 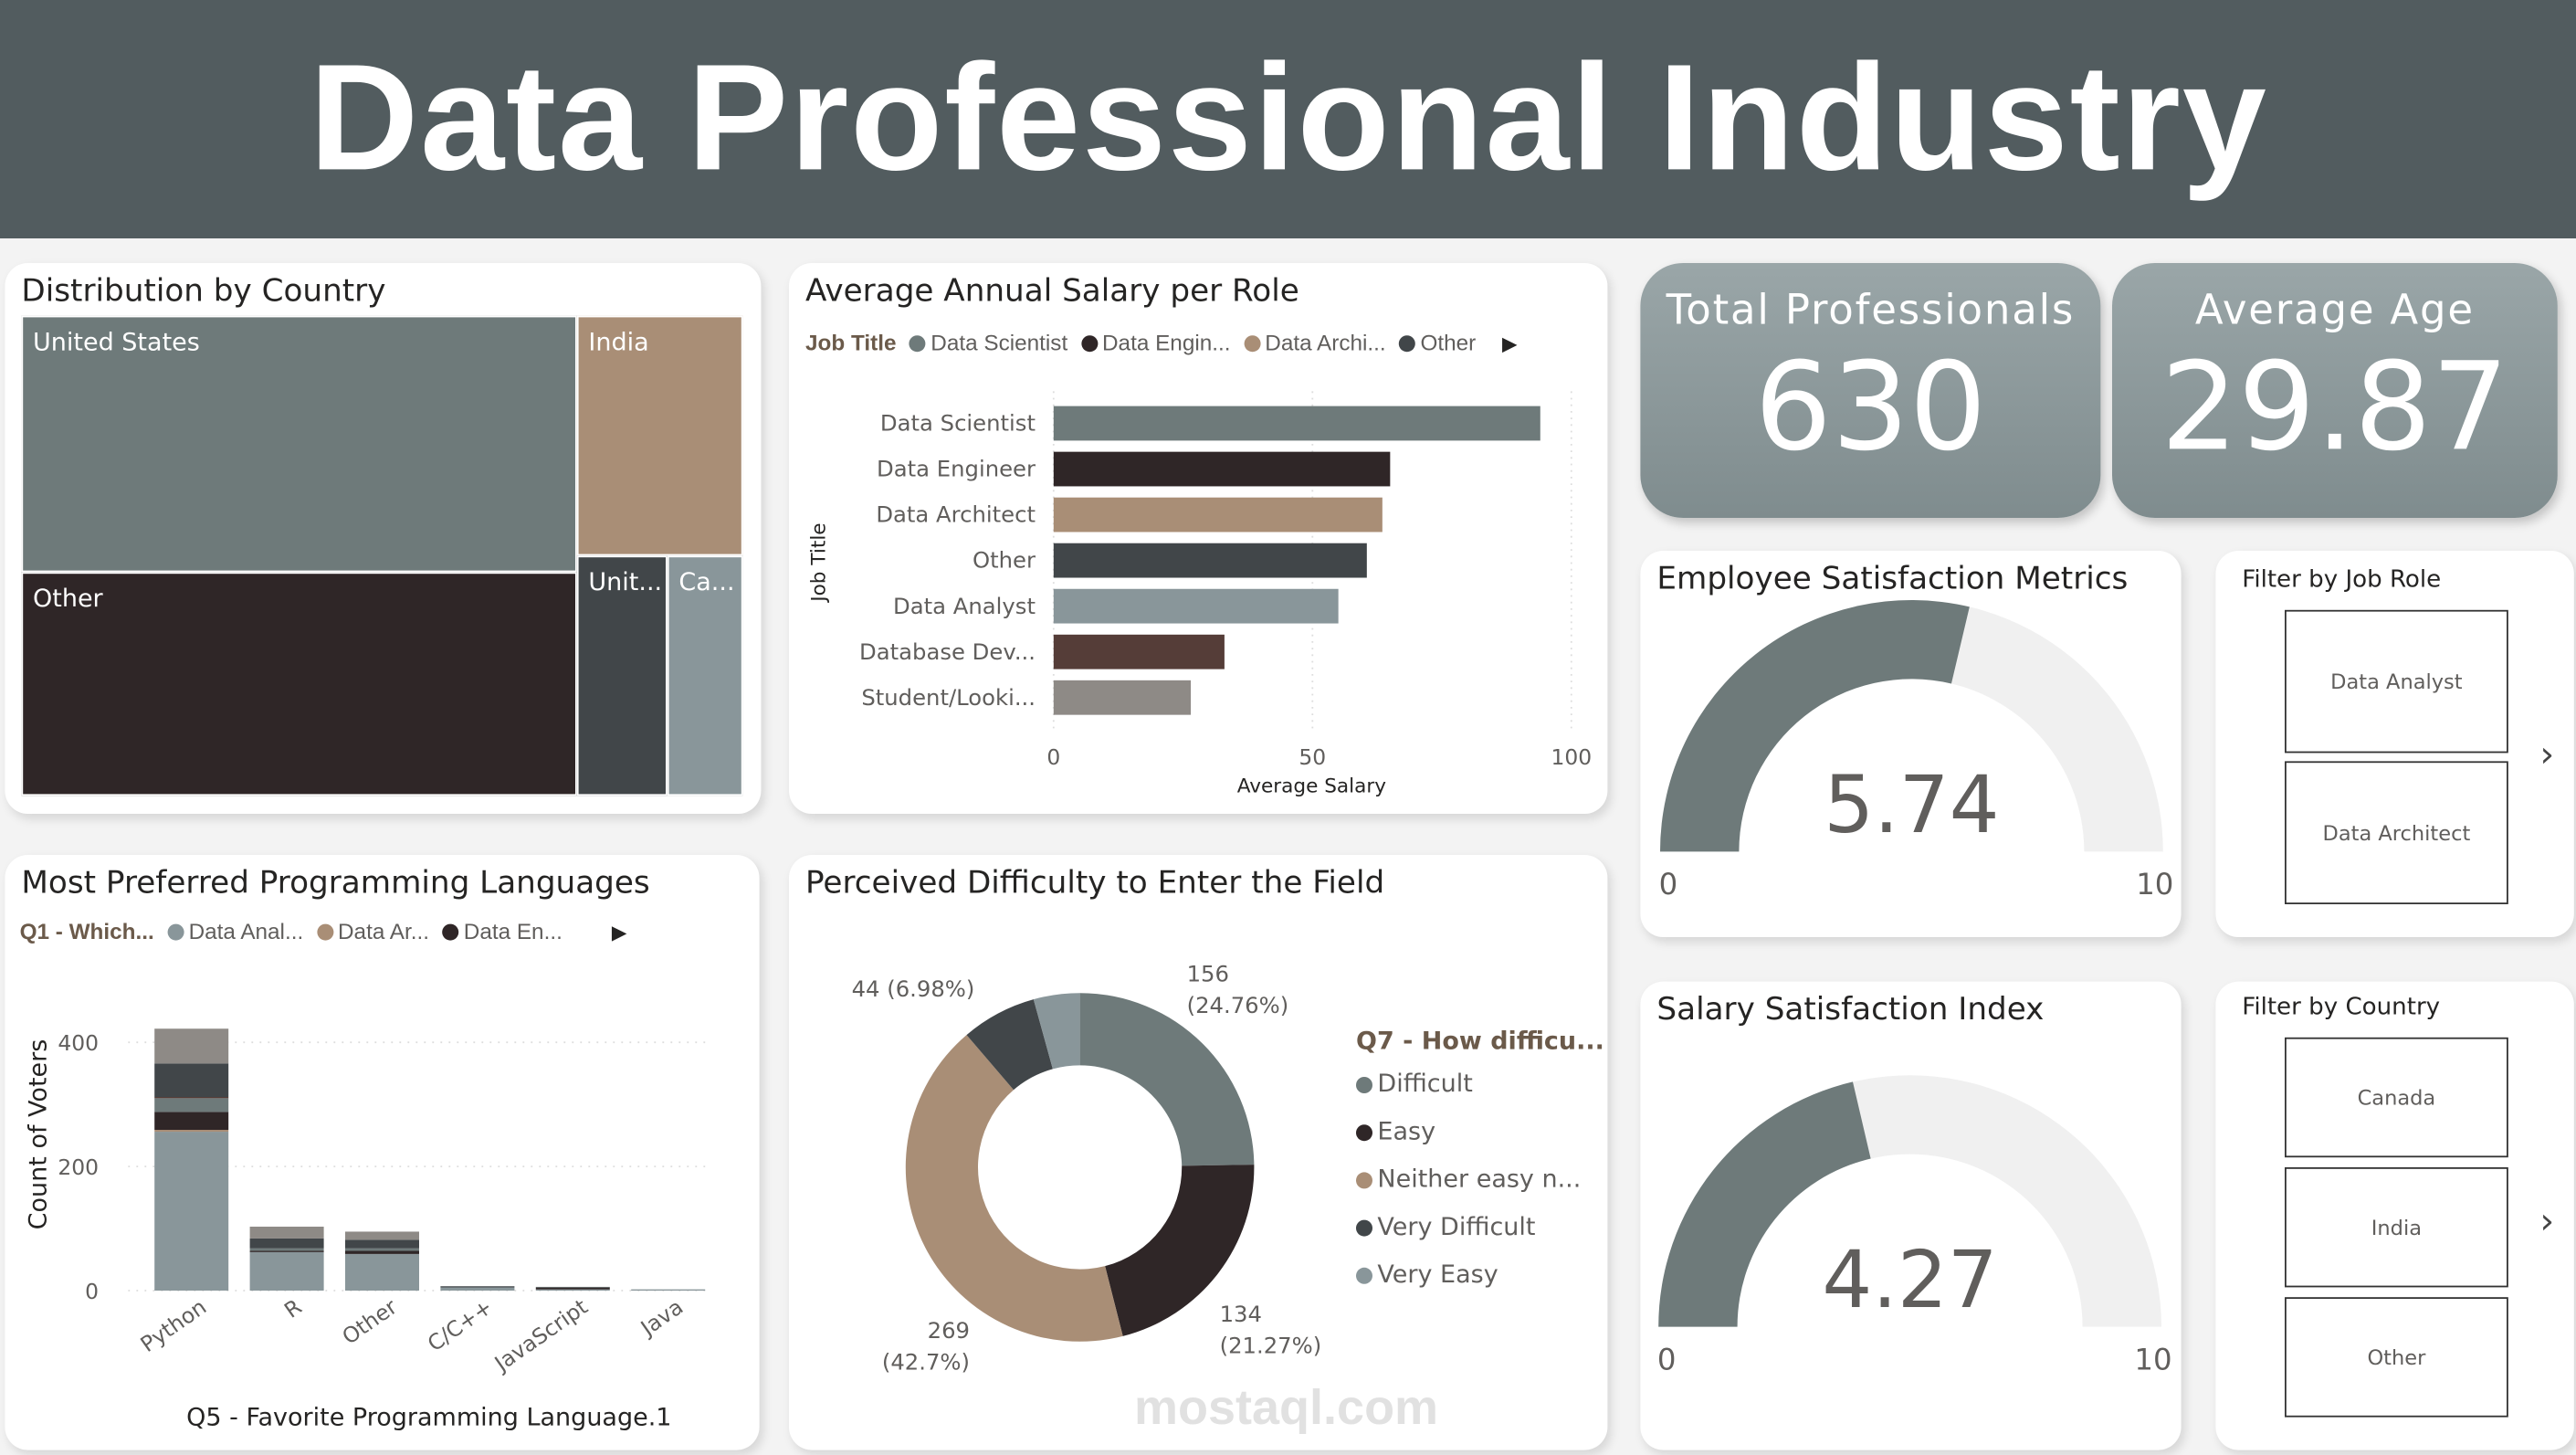 I want to click on slicer-option-india: India, so click(x=2396, y=1227).